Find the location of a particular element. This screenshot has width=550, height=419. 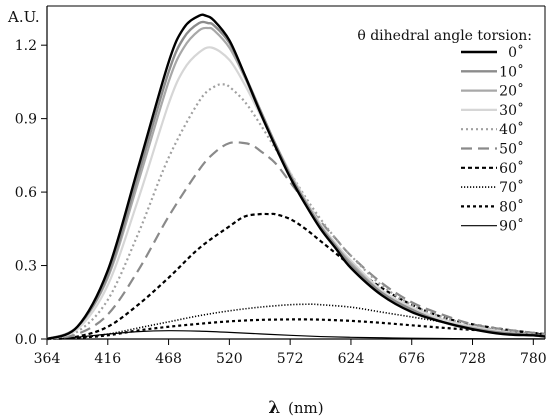

legend-label: 90˚ is located at coordinates (511, 226).